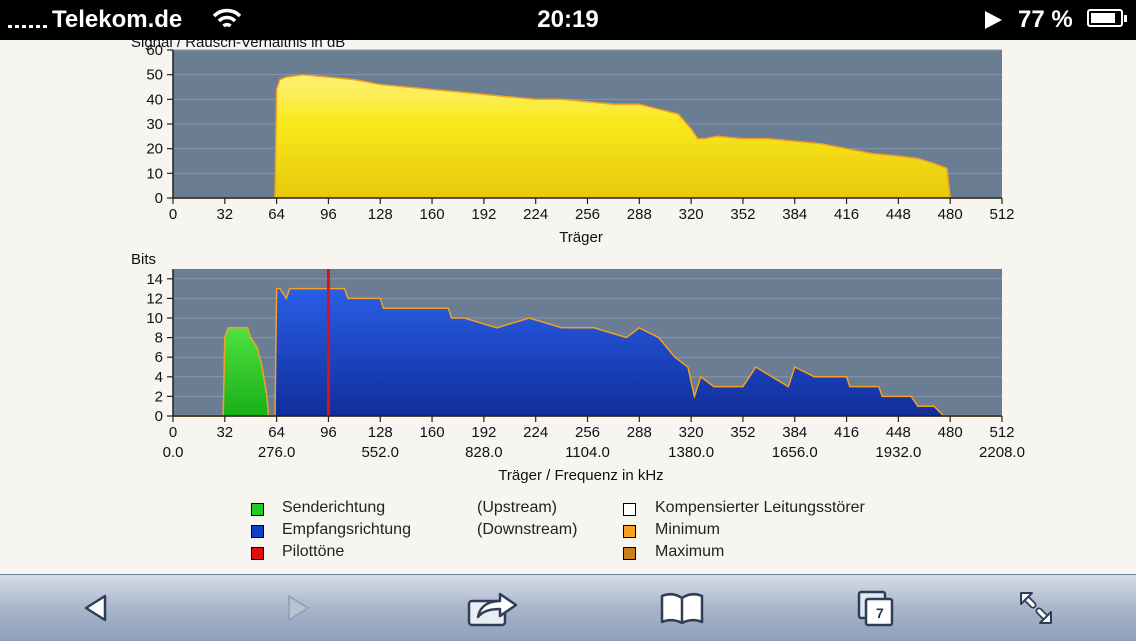  I want to click on snr-y-tick-label: 60, so click(154, 50).